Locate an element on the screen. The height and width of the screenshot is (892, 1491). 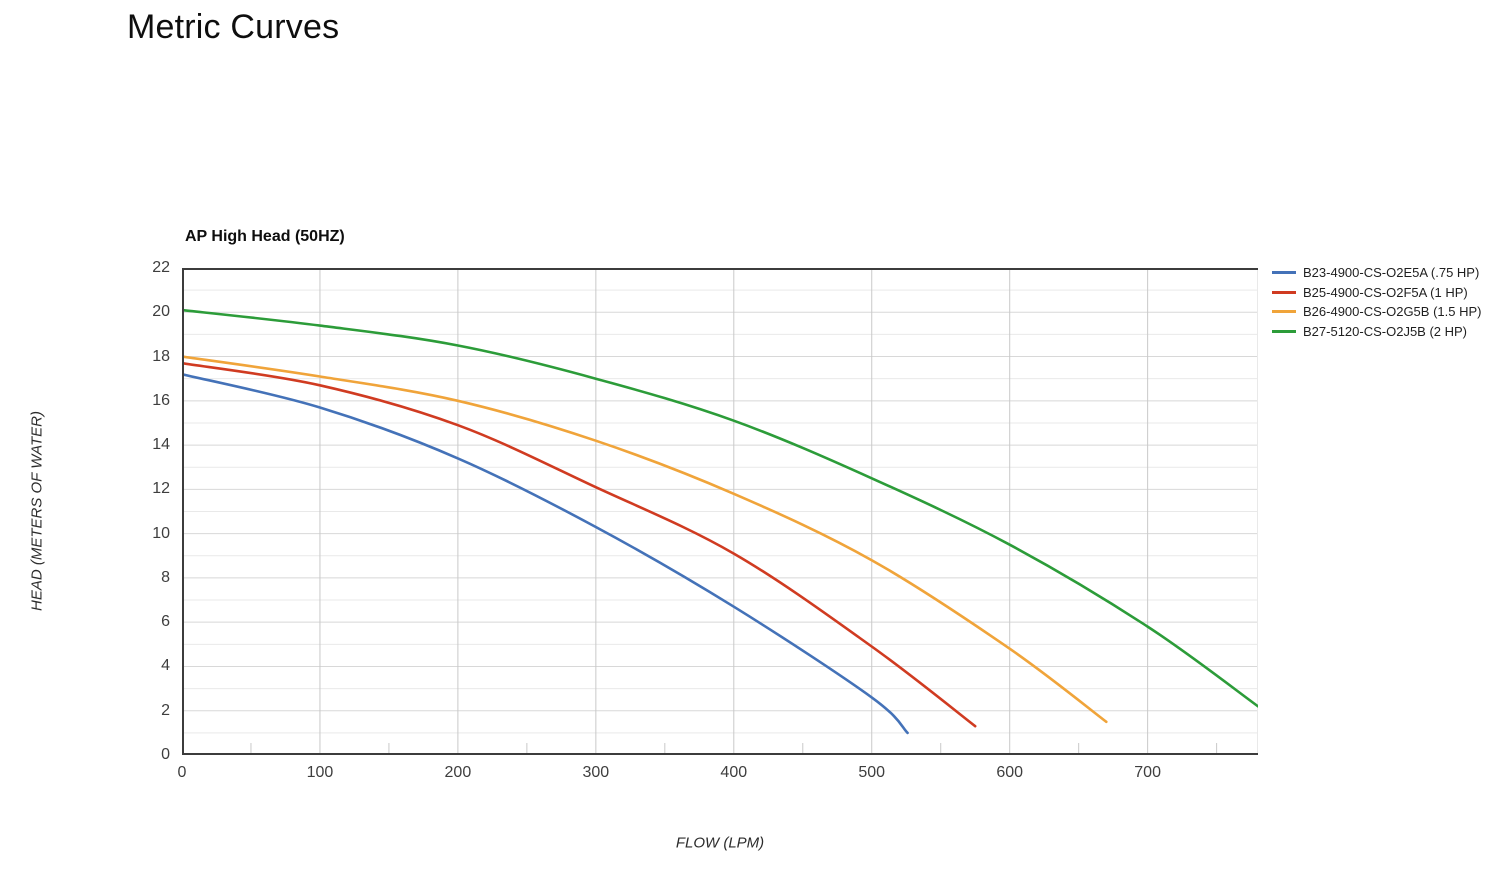
y-tick-label: 10 is located at coordinates (161, 533).